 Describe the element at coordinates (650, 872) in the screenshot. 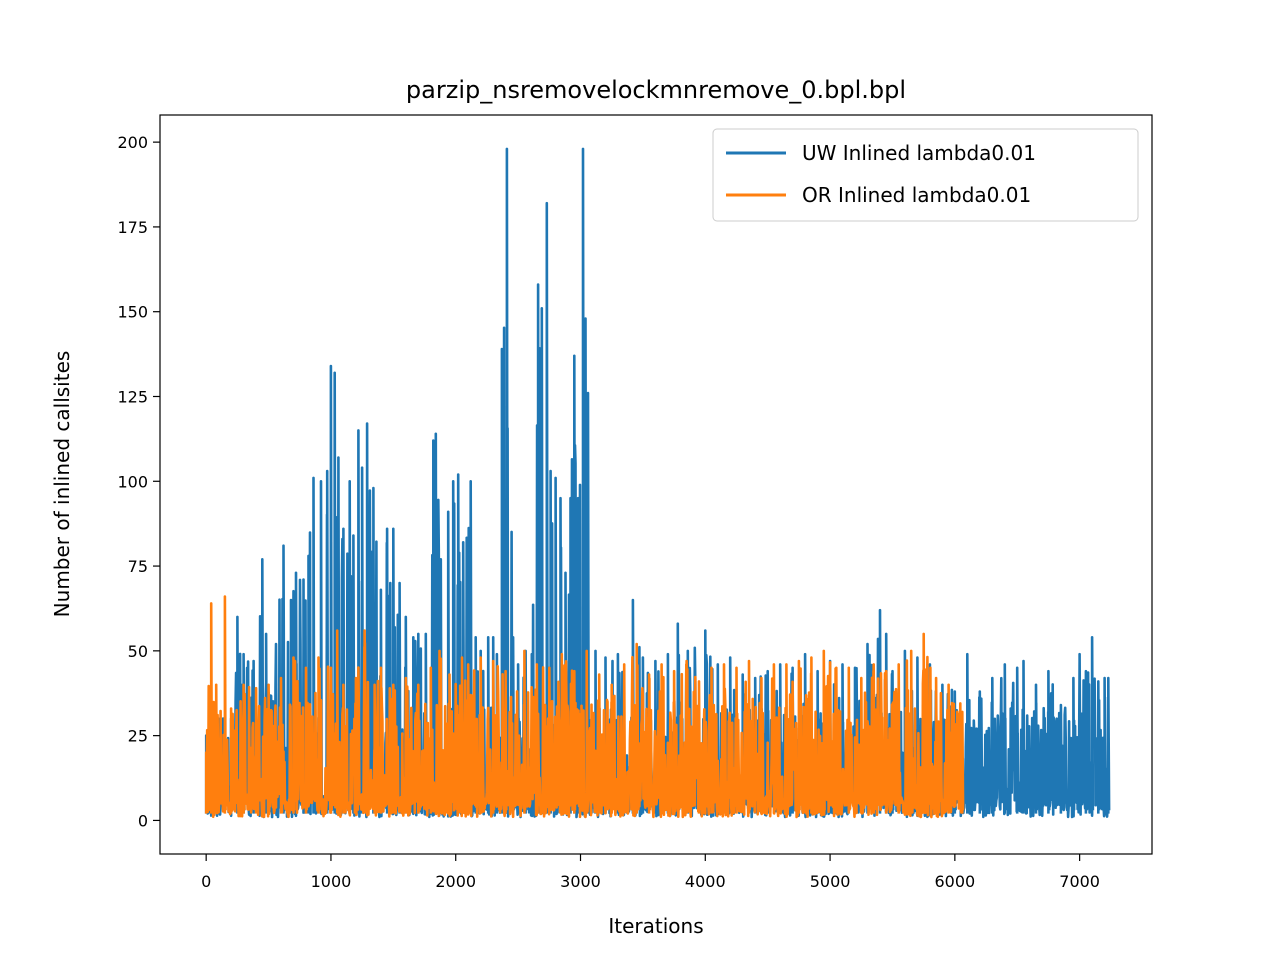

I see `x-axis: 0 1000 2000 3000 4000 5000 6000 7000` at that location.